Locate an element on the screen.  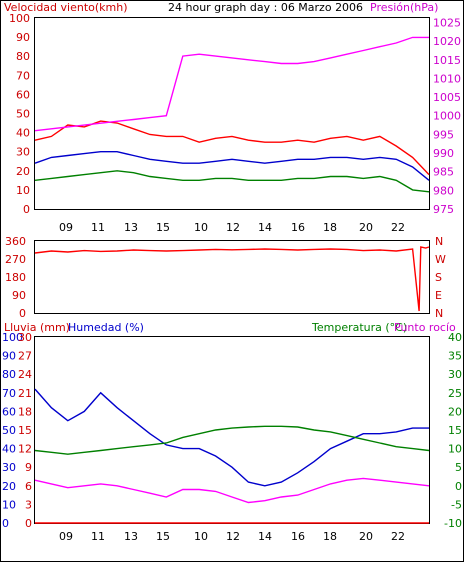
pressure-tick-label: 975 is located at coordinates (443, 209).